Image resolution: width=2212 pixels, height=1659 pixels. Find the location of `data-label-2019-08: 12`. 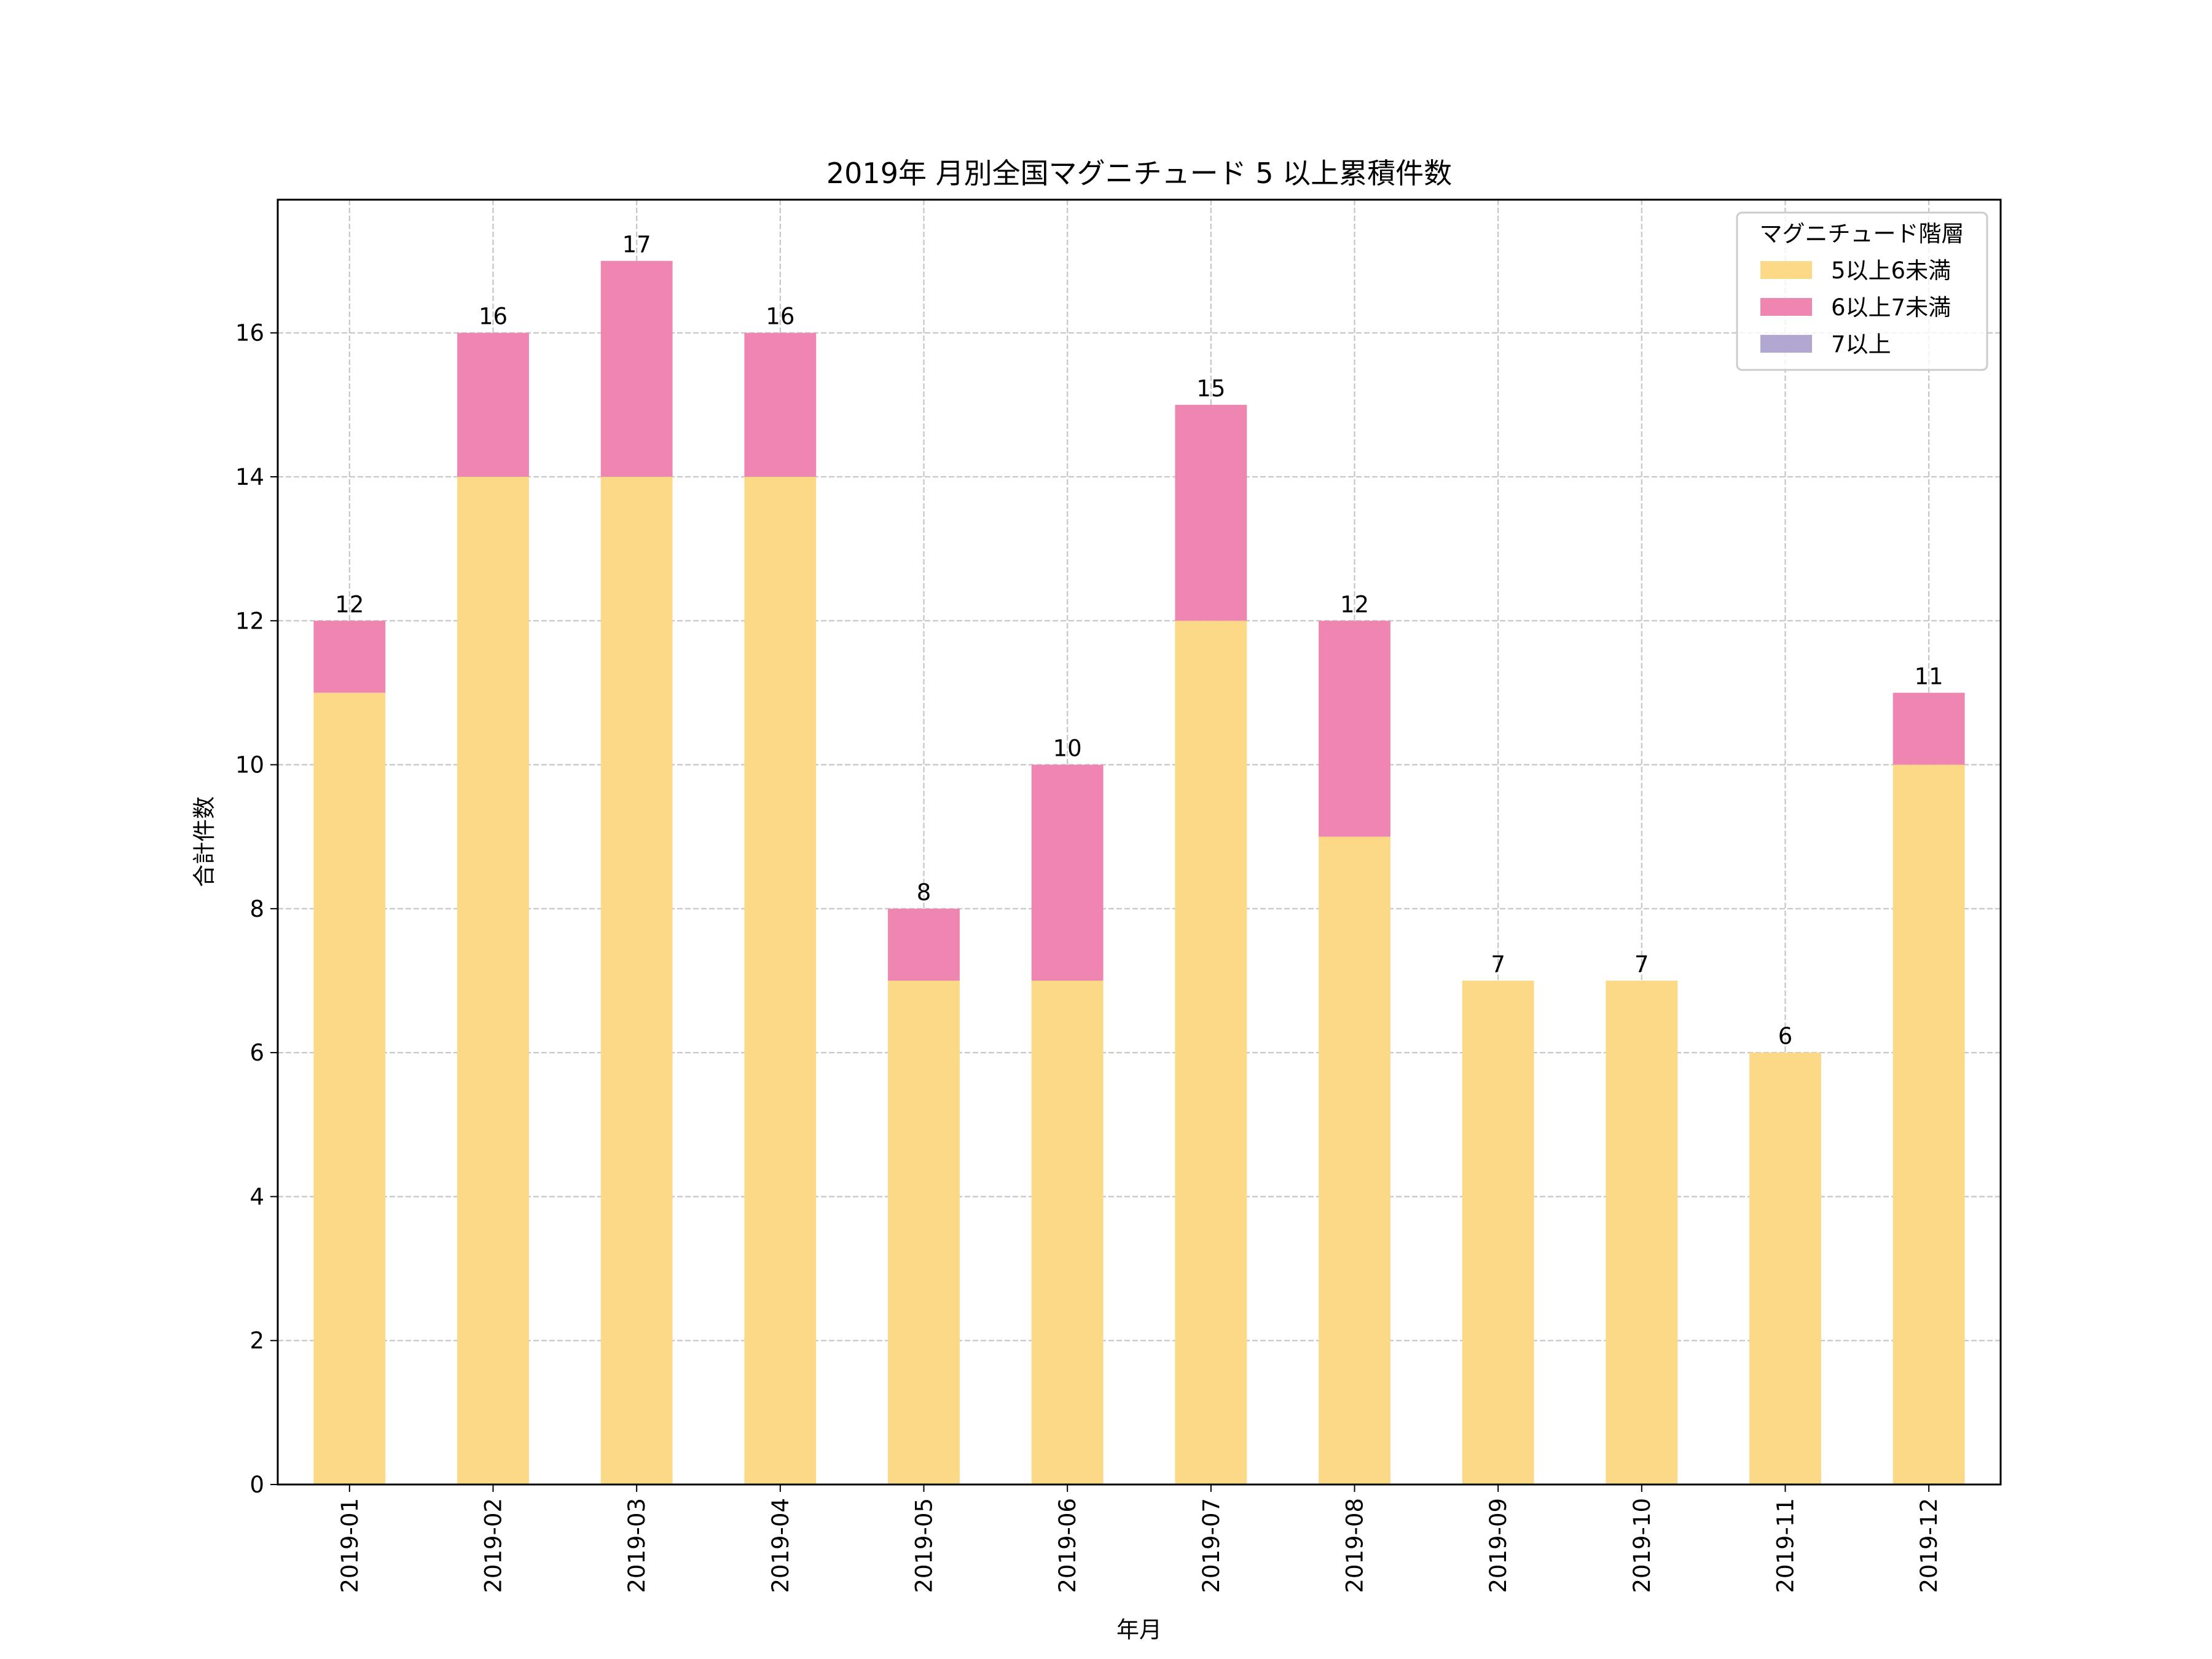

data-label-2019-08: 12 is located at coordinates (1354, 604).